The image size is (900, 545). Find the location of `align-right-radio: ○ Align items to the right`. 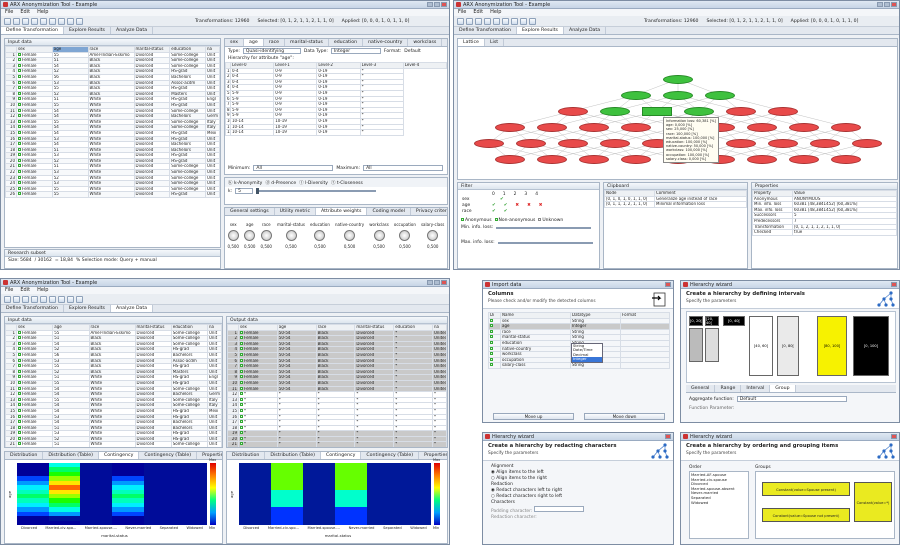

align-right-radio: ○ Align items to the right is located at coordinates (519, 478).